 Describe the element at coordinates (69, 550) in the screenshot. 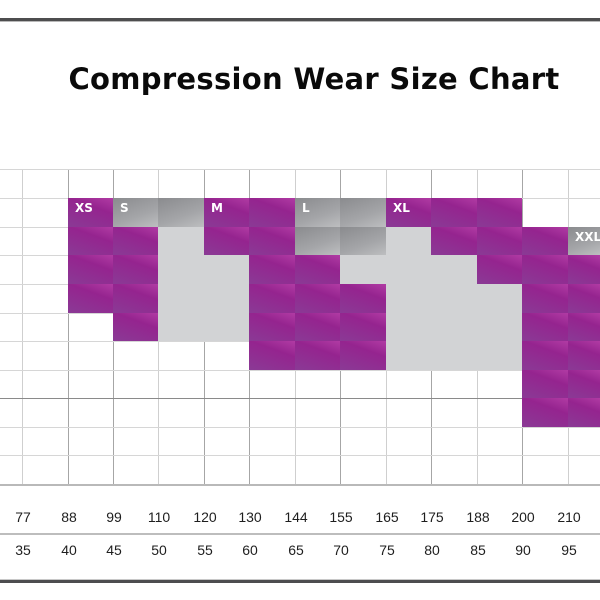

I see `axis-tick: 40` at that location.